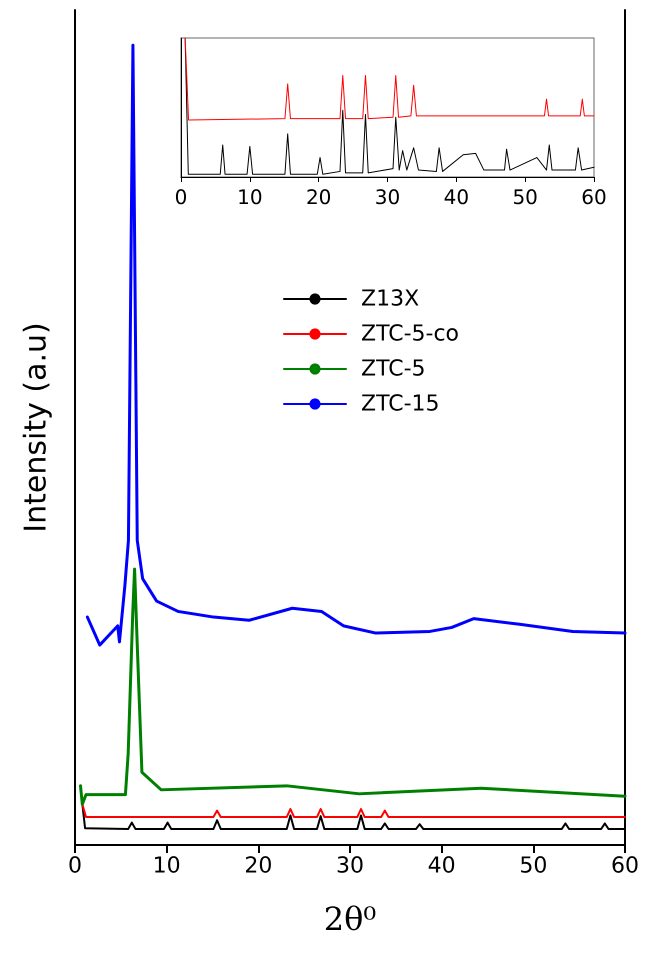 The image size is (651, 963). What do you see at coordinates (36, 427) in the screenshot?
I see `y-axis-title: Intensity (a.u)` at bounding box center [36, 427].